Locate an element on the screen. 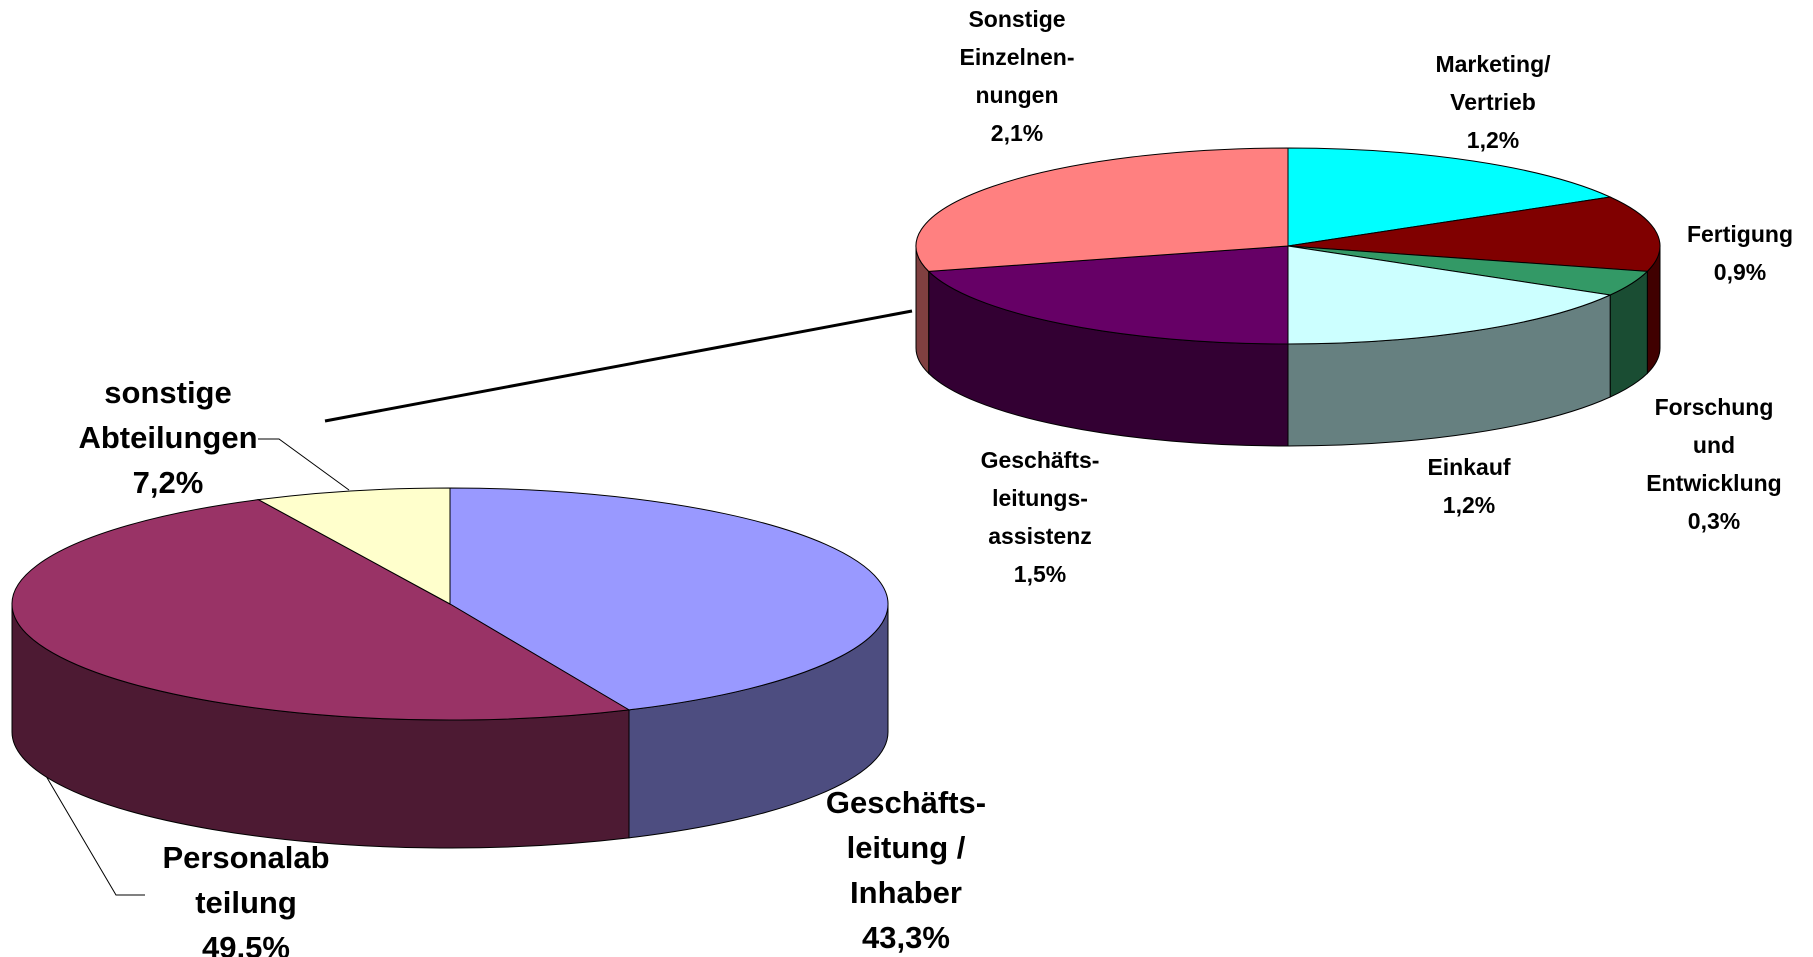 The height and width of the screenshot is (957, 1813). value-label: 2,1% is located at coordinates (1017, 133).